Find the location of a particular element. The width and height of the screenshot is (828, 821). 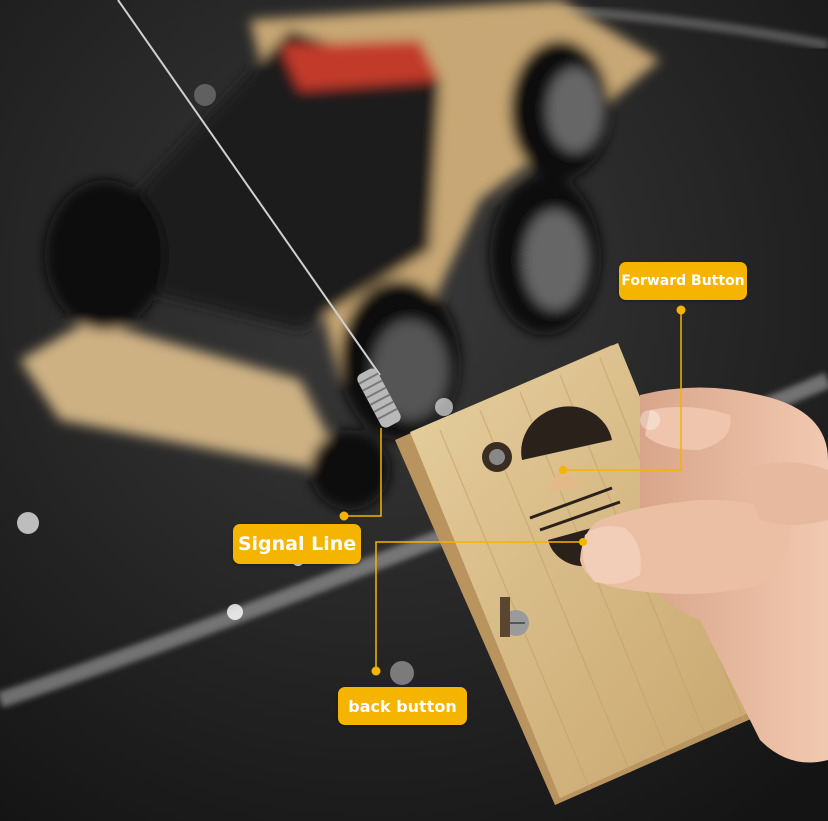

signal-line-label: Signal Line is located at coordinates (297, 544).